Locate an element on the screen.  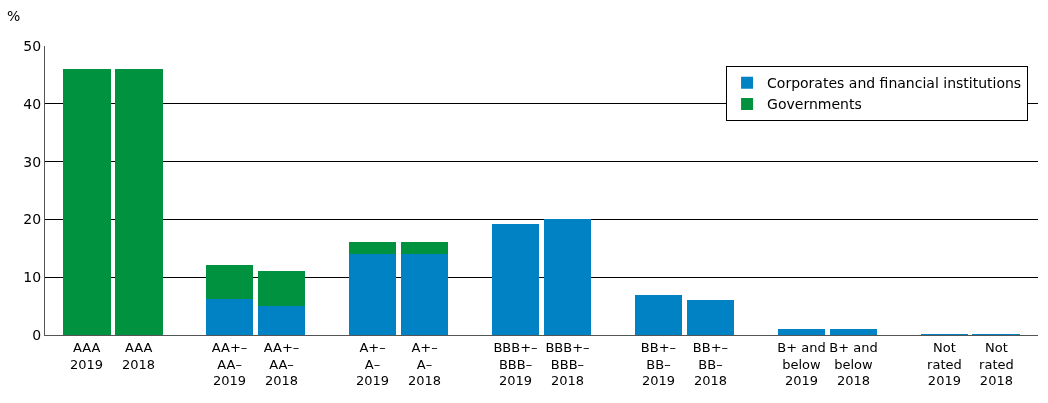
x-tick-label: AA+– AA– 2019 is located at coordinates (229, 364).